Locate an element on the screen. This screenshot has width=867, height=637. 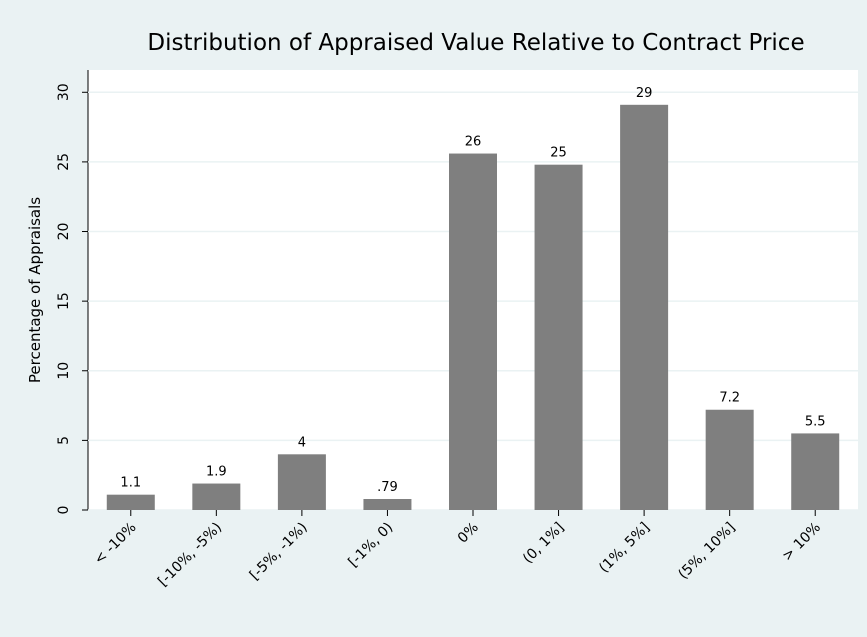
y-axis-title: Percentage of Appraisals is located at coordinates (35, 290).